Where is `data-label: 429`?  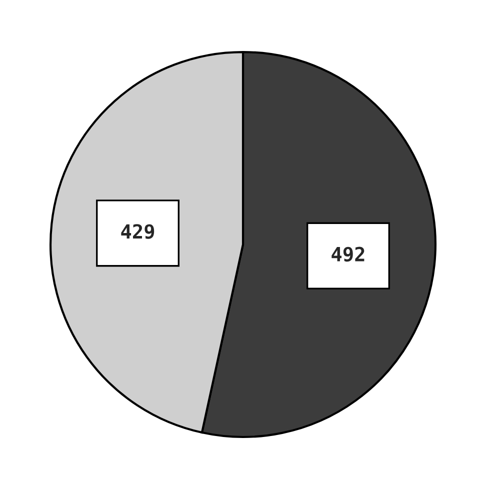 data-label: 429 is located at coordinates (137, 231).